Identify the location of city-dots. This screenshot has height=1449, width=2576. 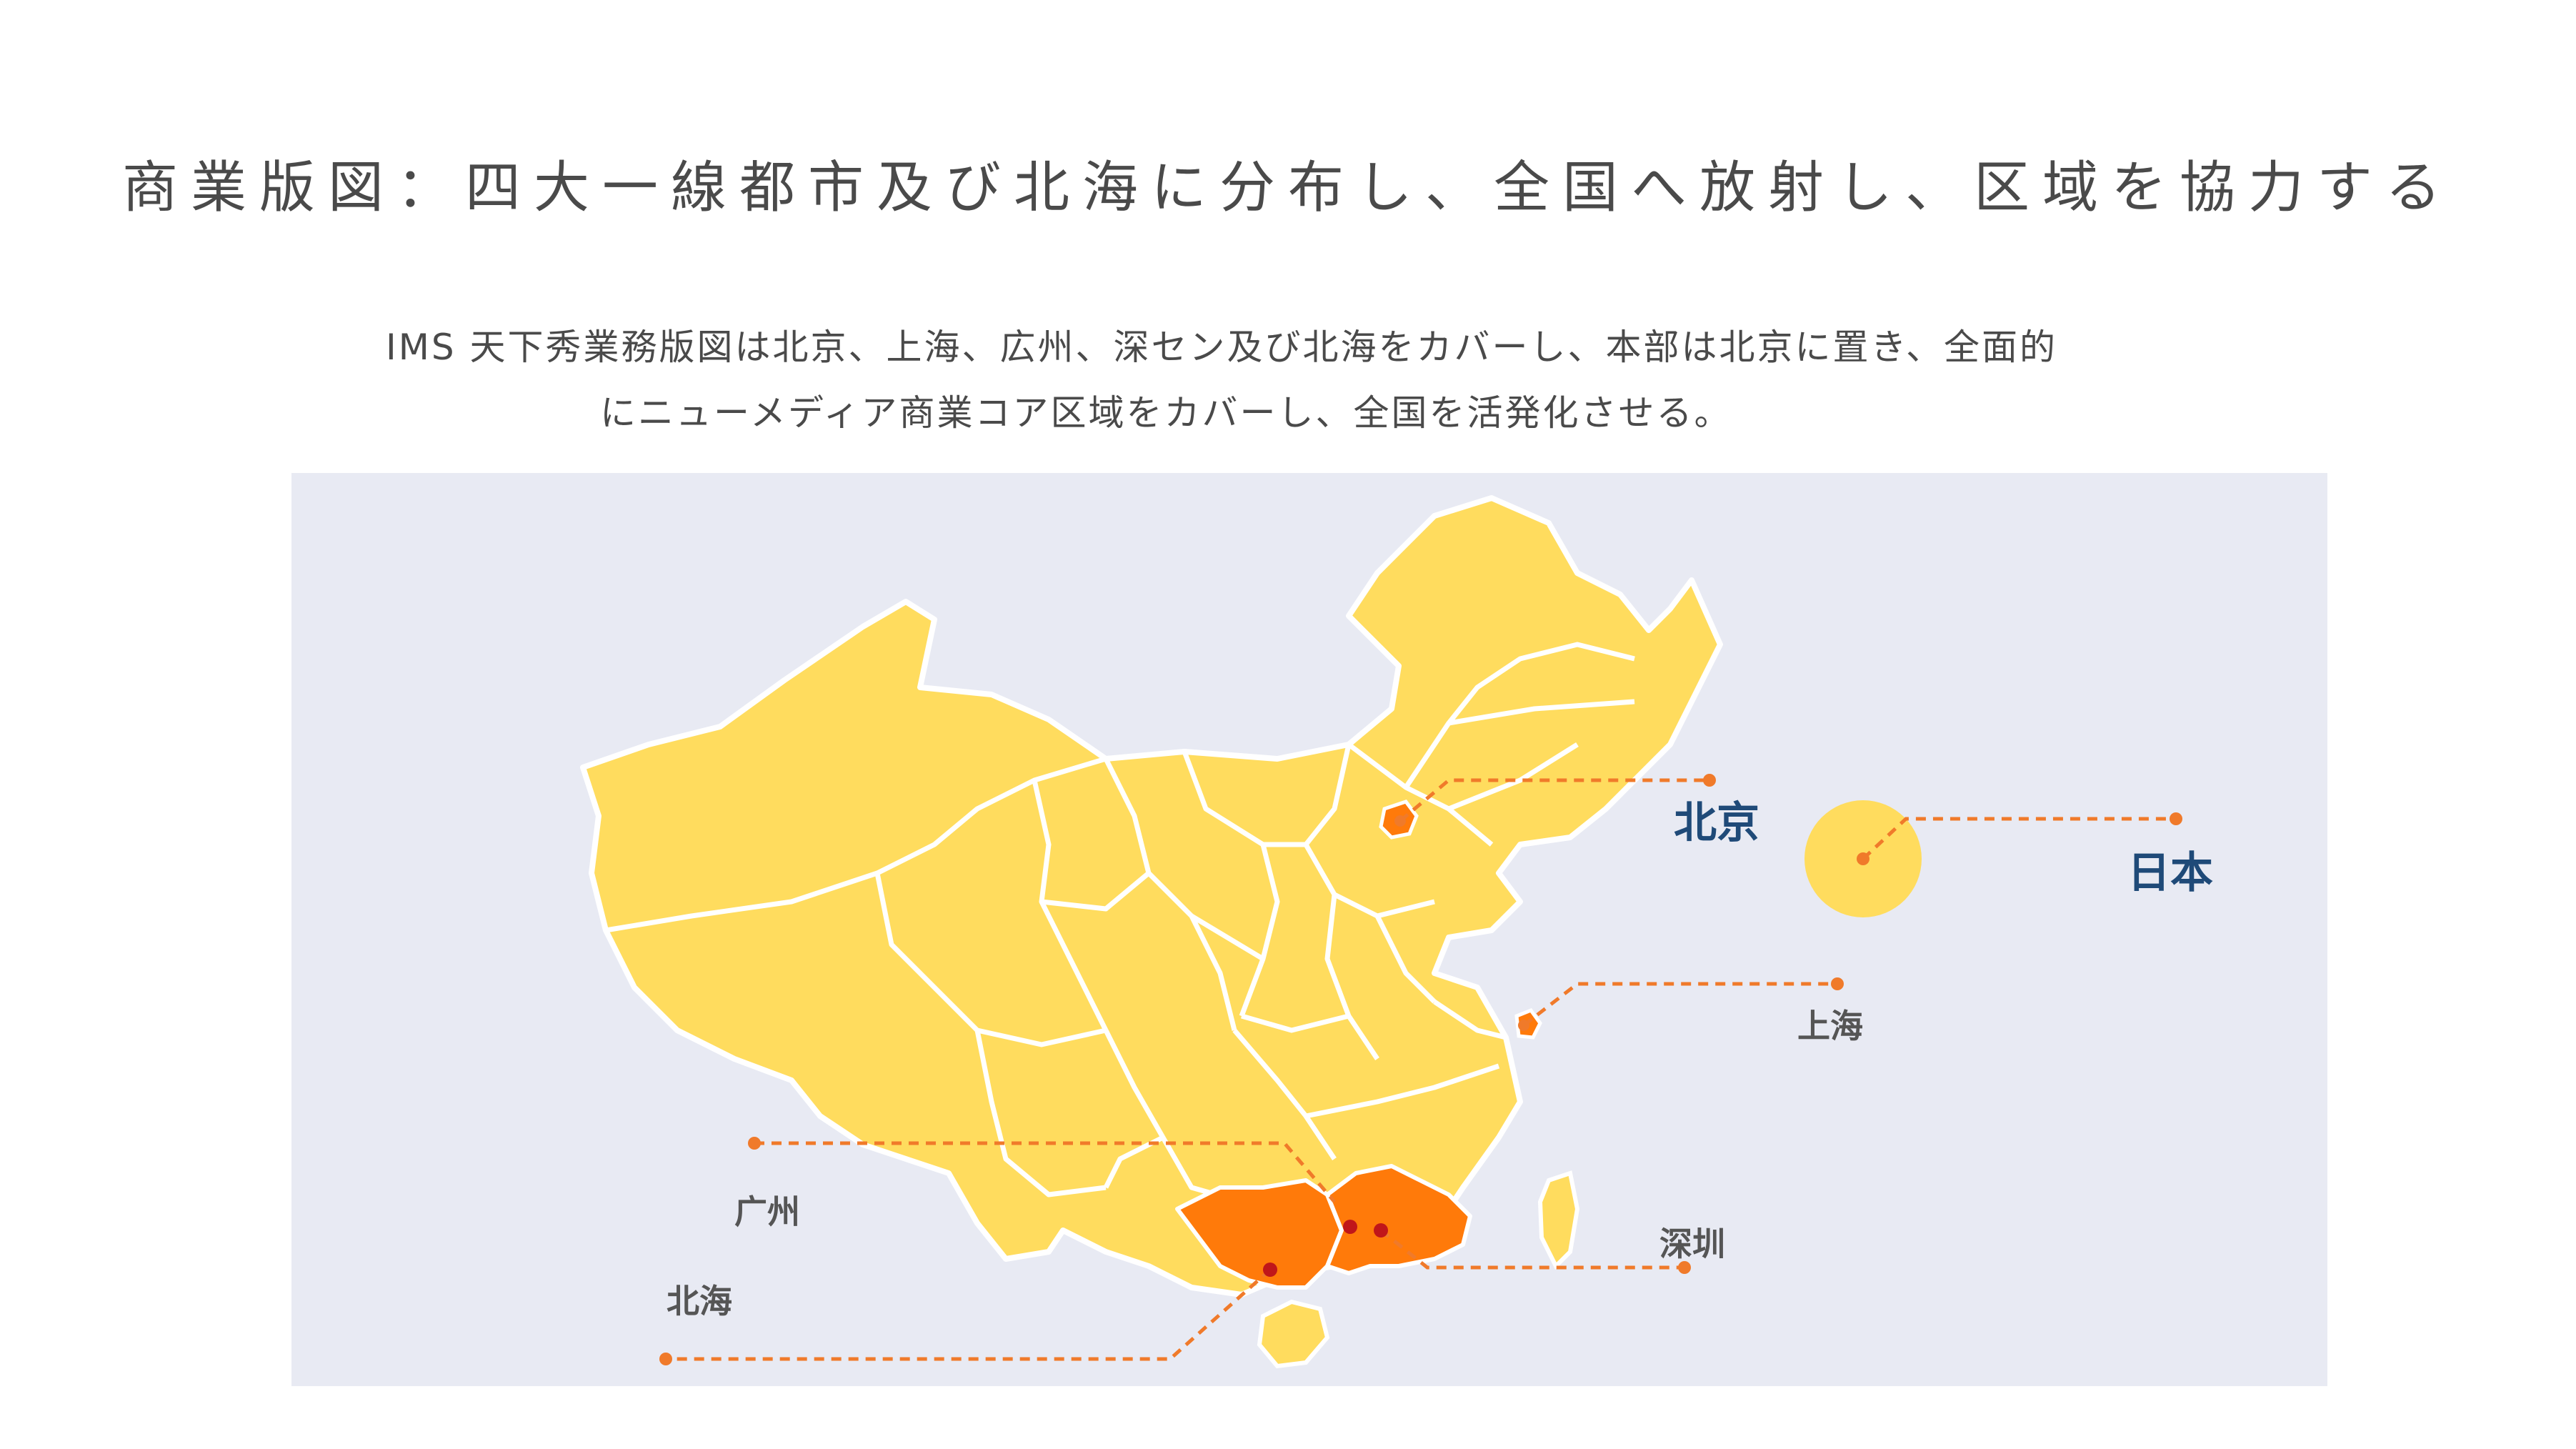
(1325, 1248).